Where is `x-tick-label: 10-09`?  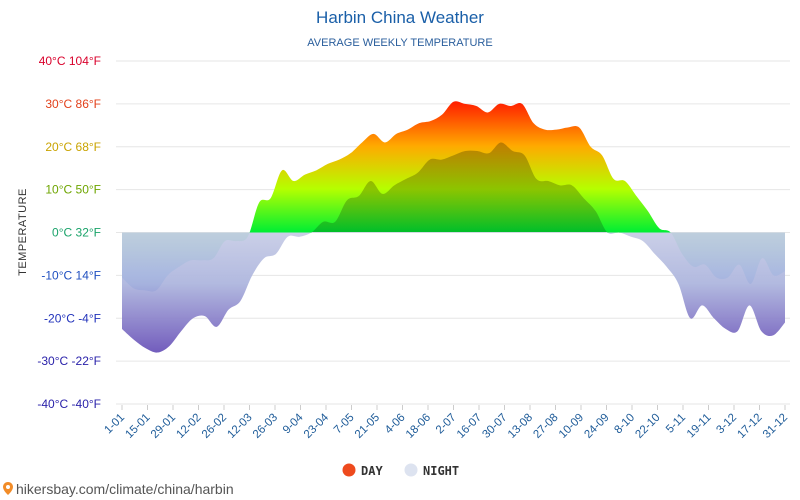 x-tick-label: 10-09 is located at coordinates (571, 426).